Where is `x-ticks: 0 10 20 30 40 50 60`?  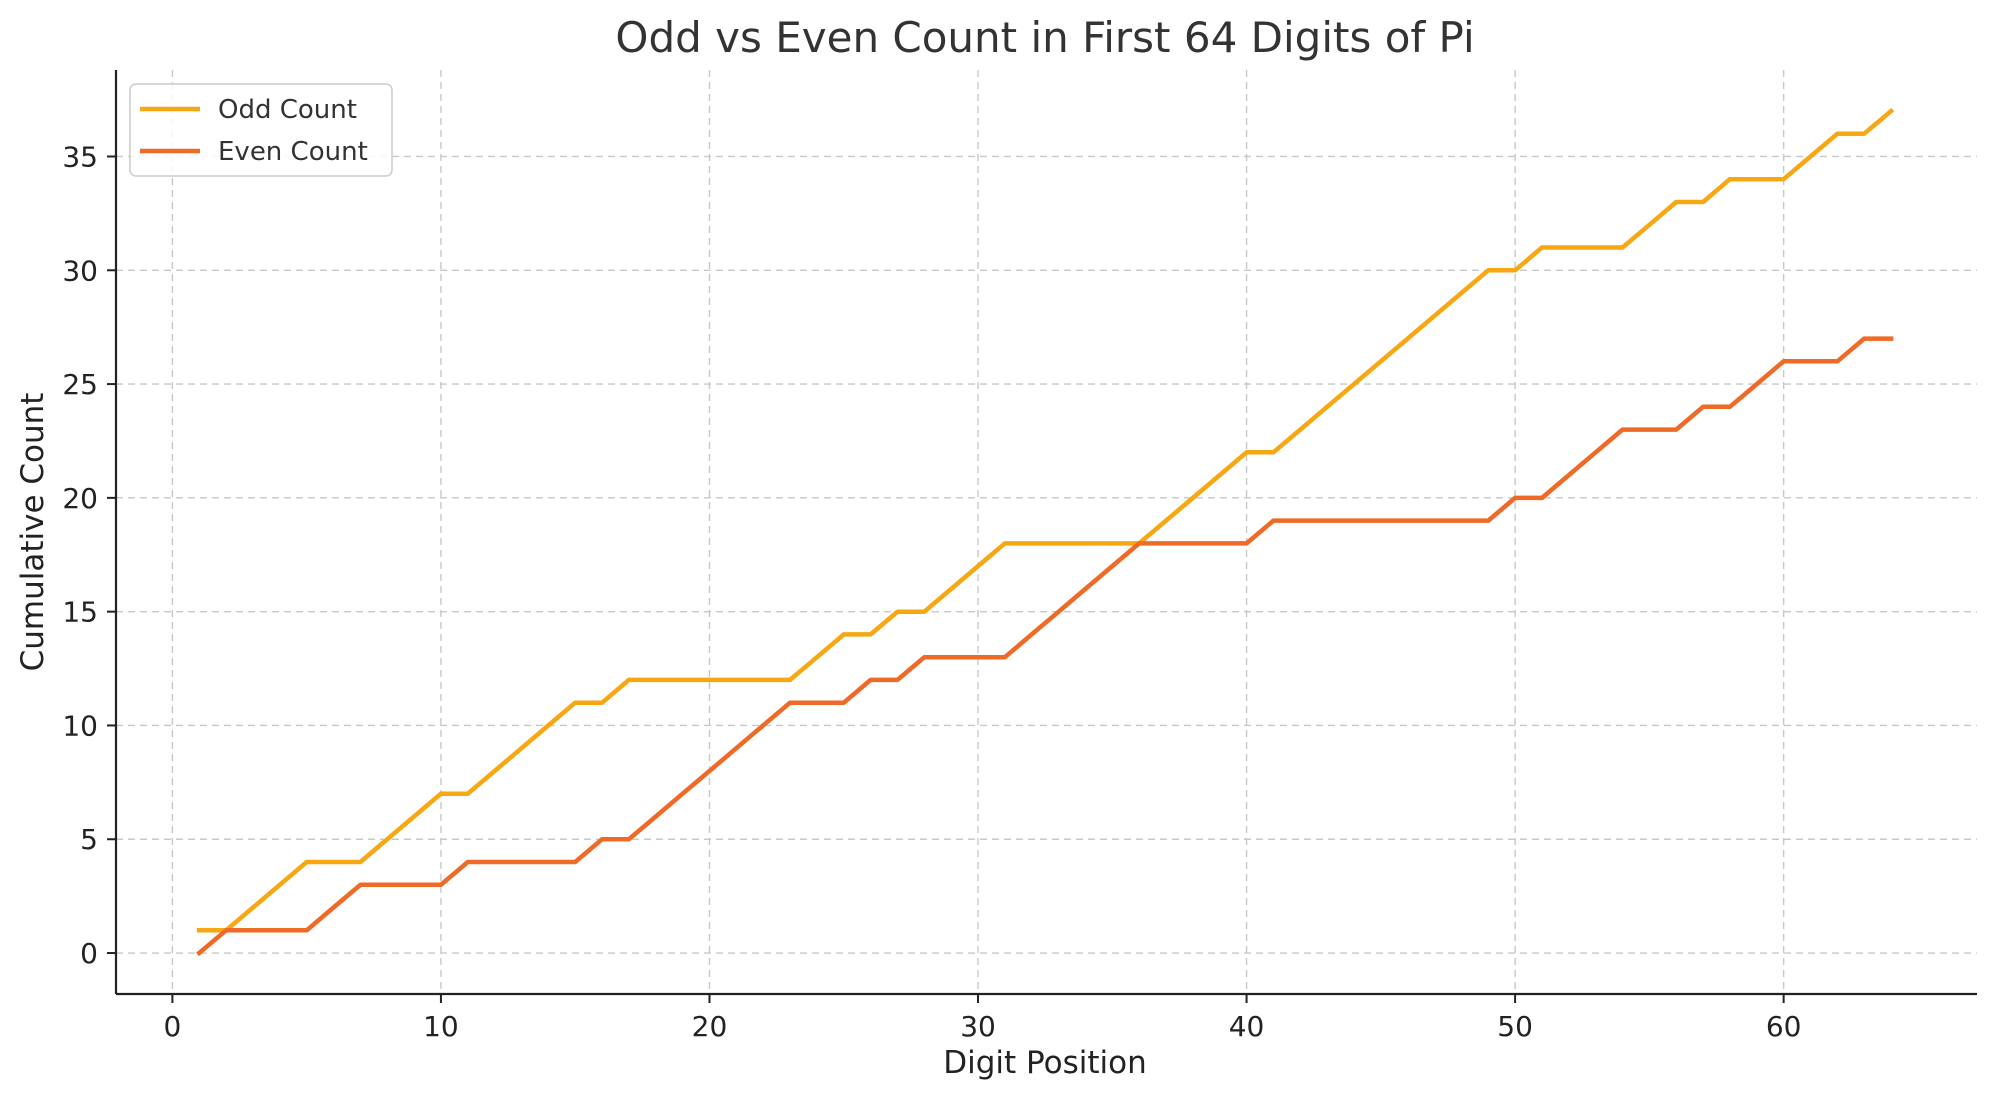 x-ticks: 0 10 20 30 40 50 60 is located at coordinates (982, 1018).